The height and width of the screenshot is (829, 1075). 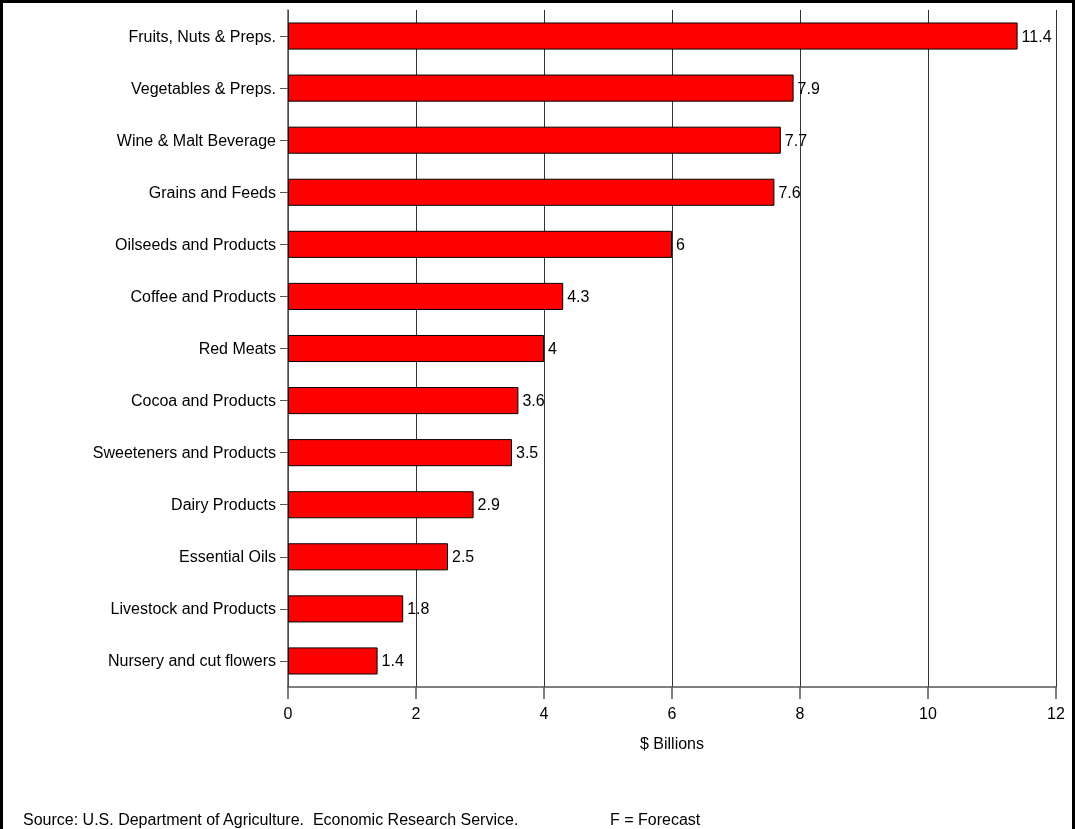 What do you see at coordinates (463, 557) in the screenshot?
I see `data-label: 2.5` at bounding box center [463, 557].